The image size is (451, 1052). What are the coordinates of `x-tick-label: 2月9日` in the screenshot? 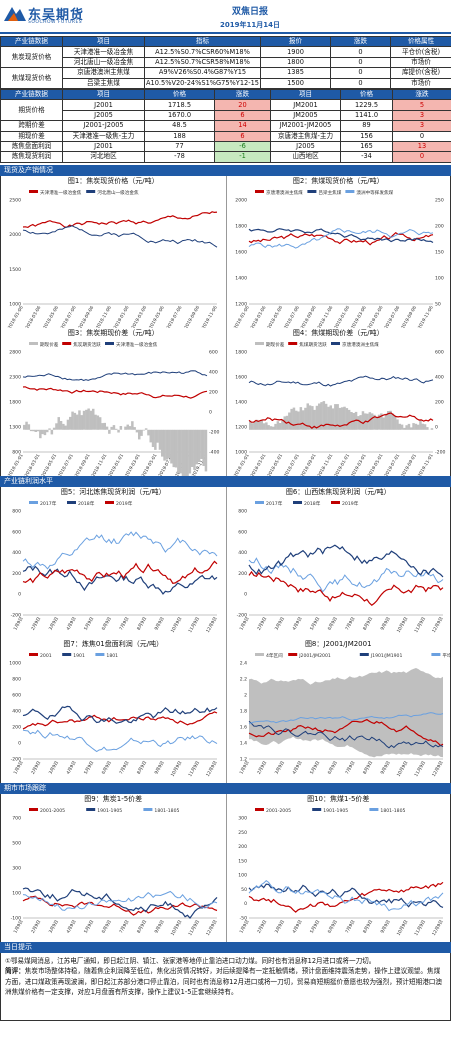 It's located at (261, 926).